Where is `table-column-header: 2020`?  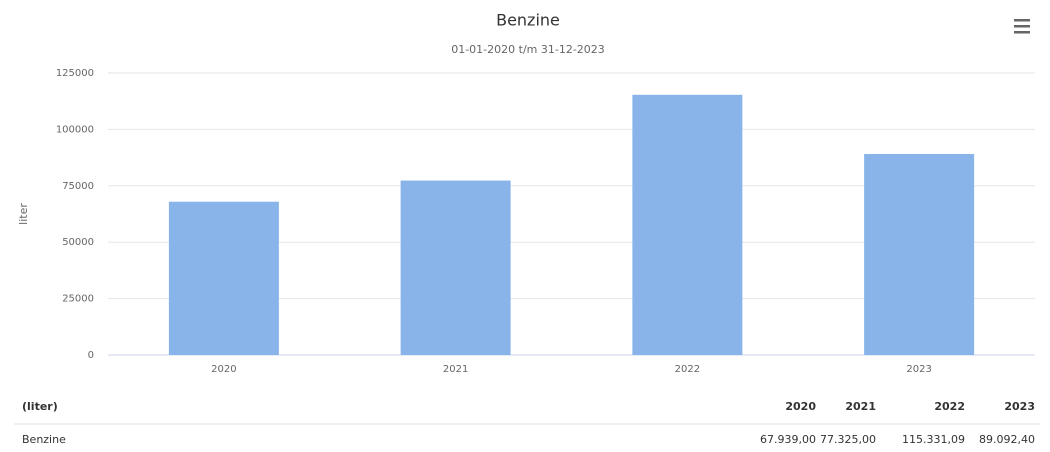
table-column-header: 2020 is located at coordinates (800, 406).